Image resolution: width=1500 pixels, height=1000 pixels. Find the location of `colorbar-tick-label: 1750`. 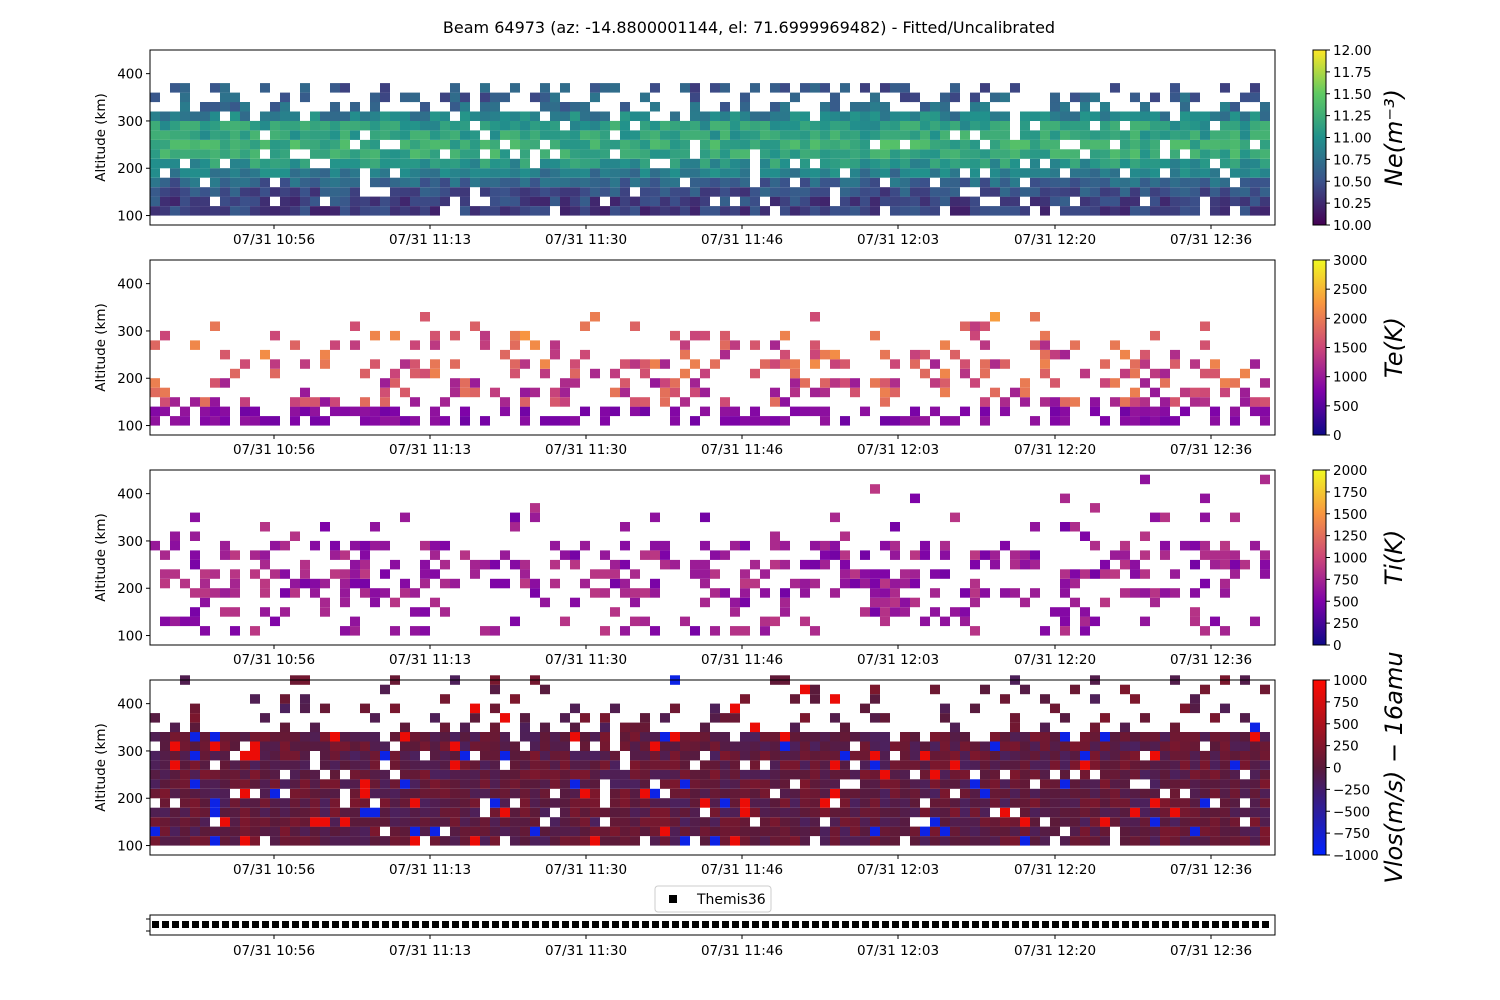

colorbar-tick-label: 1750 is located at coordinates (1350, 493).